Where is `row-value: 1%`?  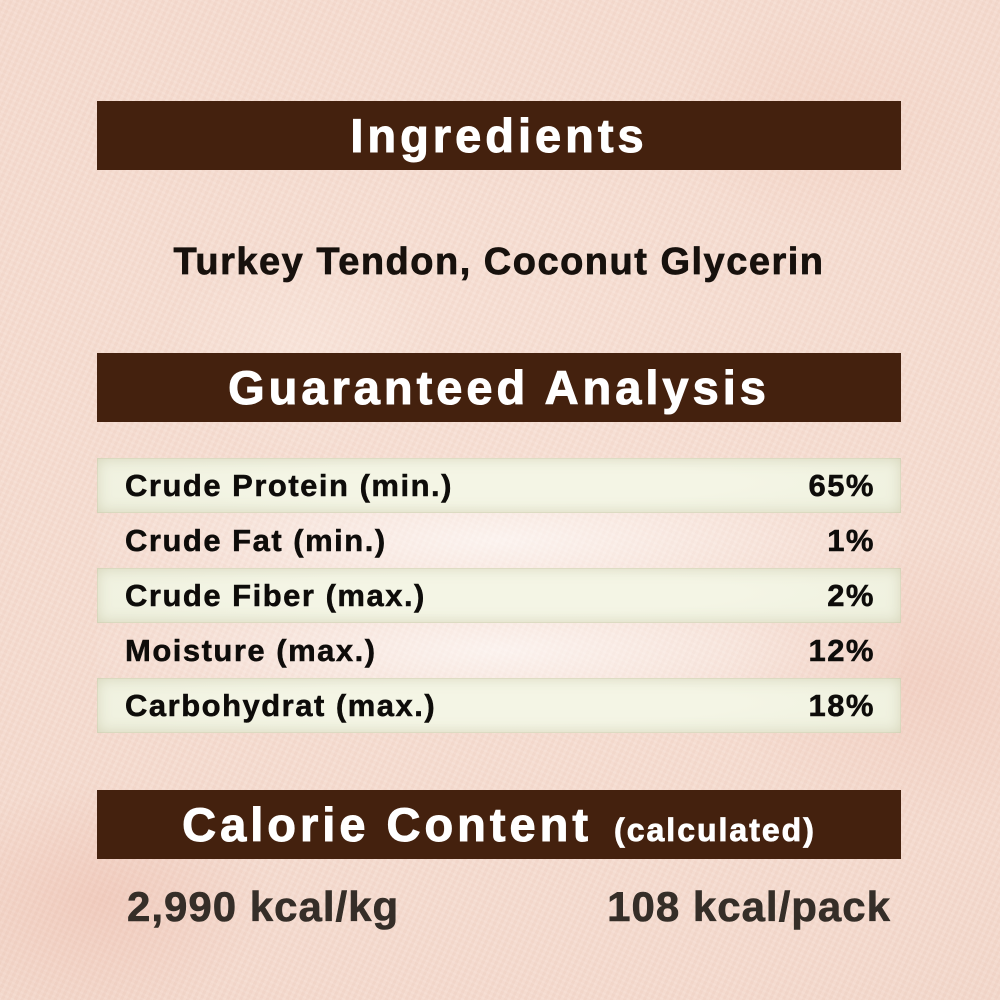 row-value: 1% is located at coordinates (851, 540).